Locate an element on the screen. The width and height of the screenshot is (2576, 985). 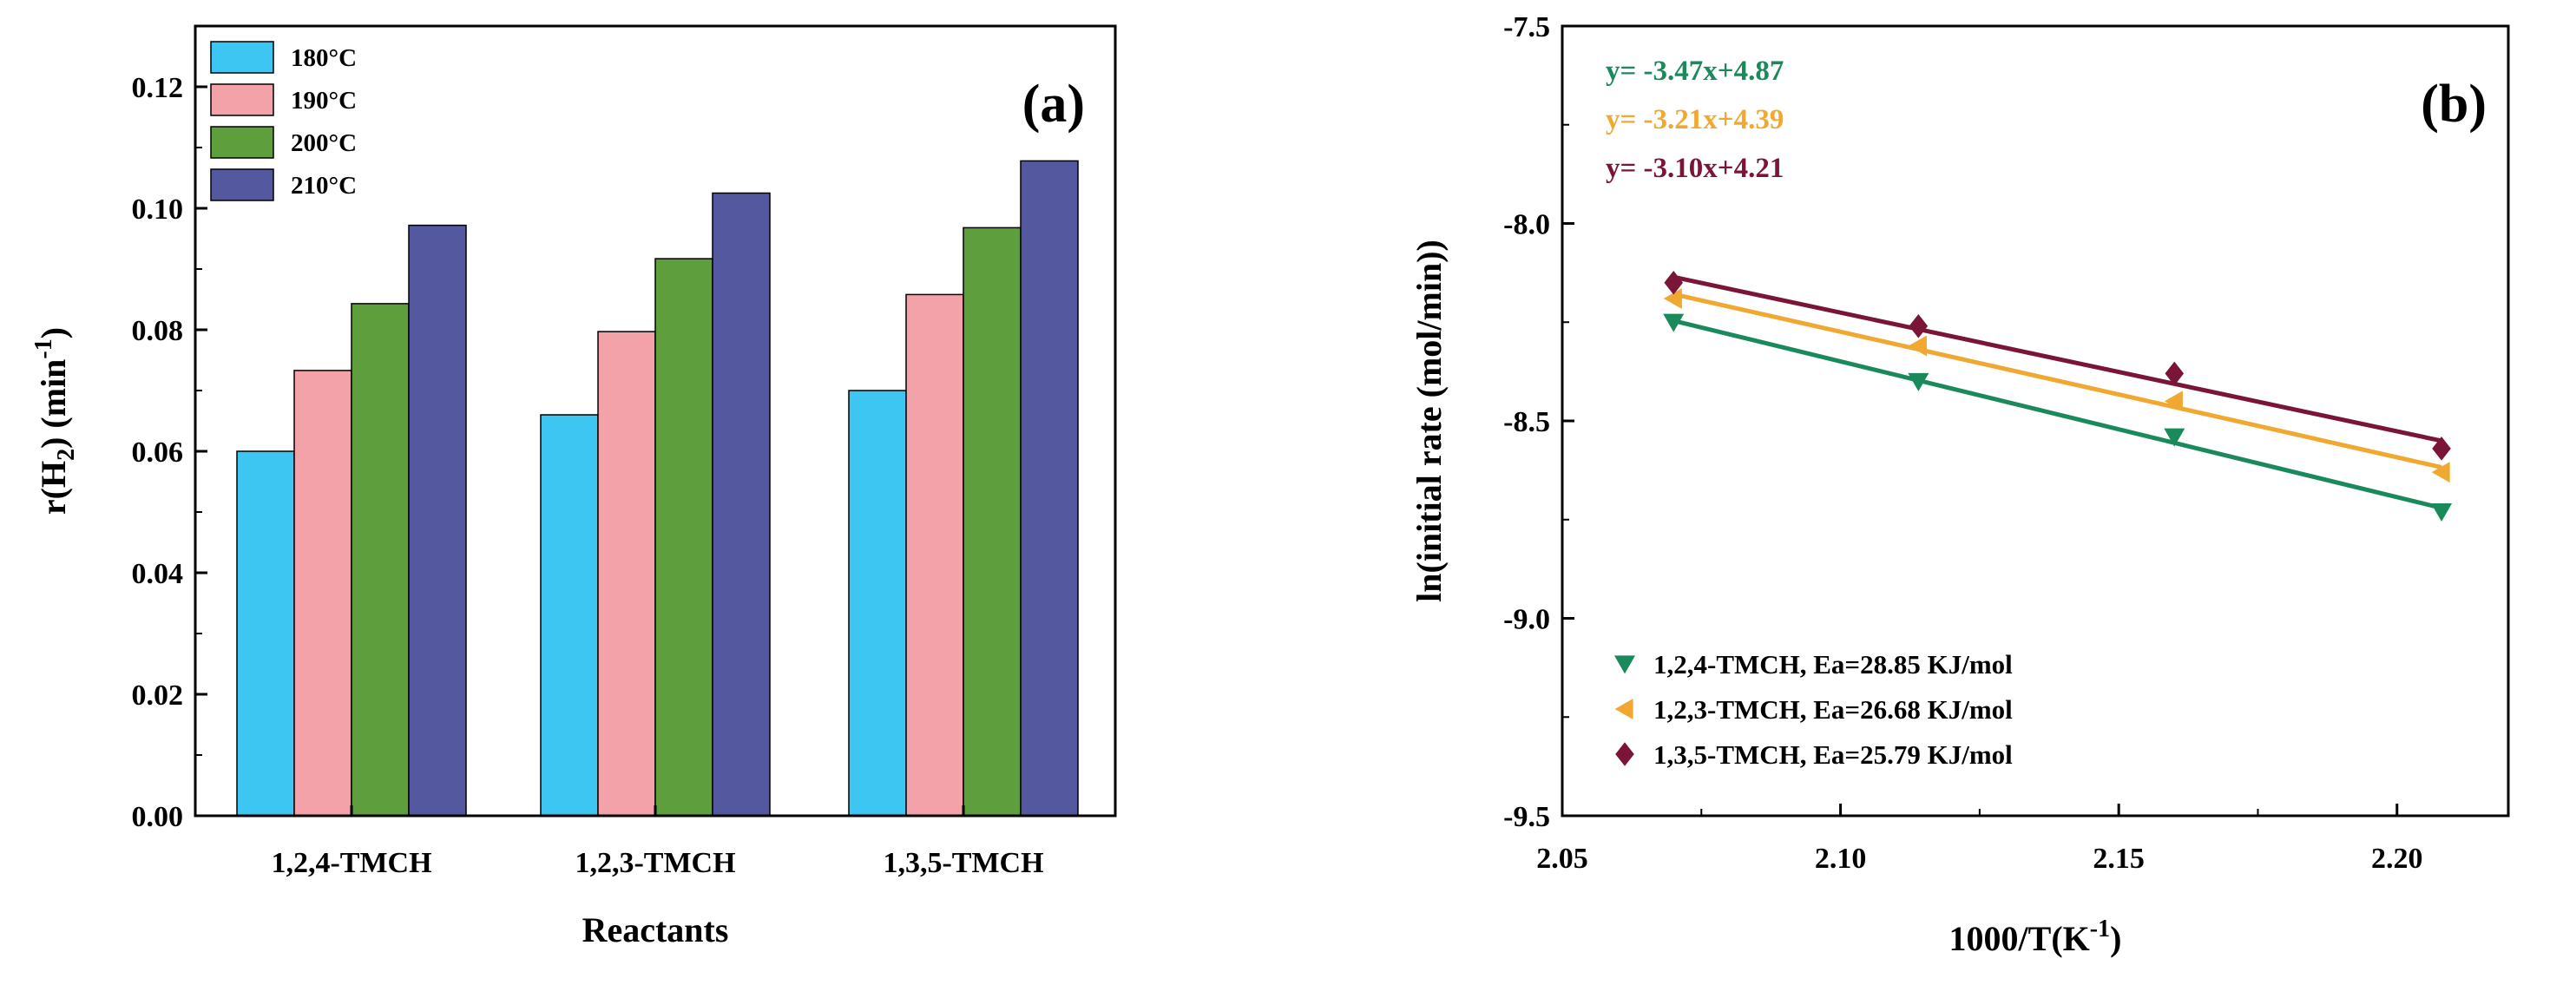
y-tick-label: -9.5 is located at coordinates (1526, 817).